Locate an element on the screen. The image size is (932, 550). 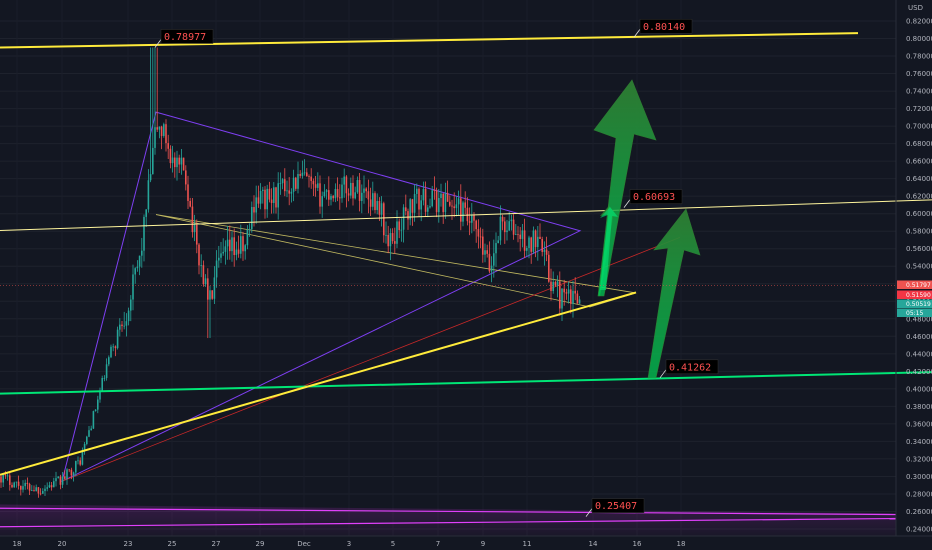
x-tick-label: 14 is located at coordinates (593, 544).